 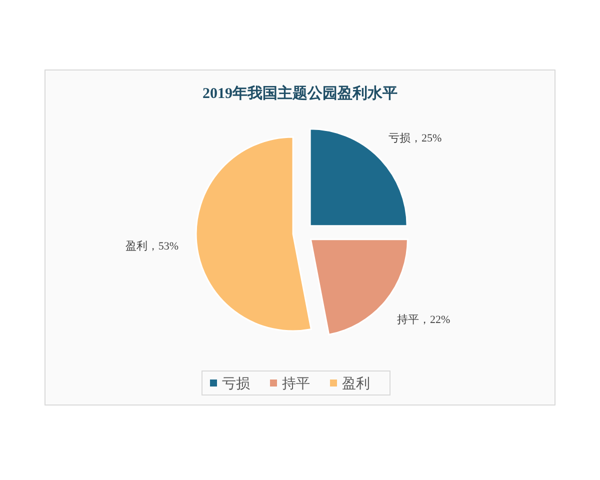 What do you see at coordinates (300, 94) in the screenshot?
I see `title: 2019年我国主题公园盈利水平` at bounding box center [300, 94].